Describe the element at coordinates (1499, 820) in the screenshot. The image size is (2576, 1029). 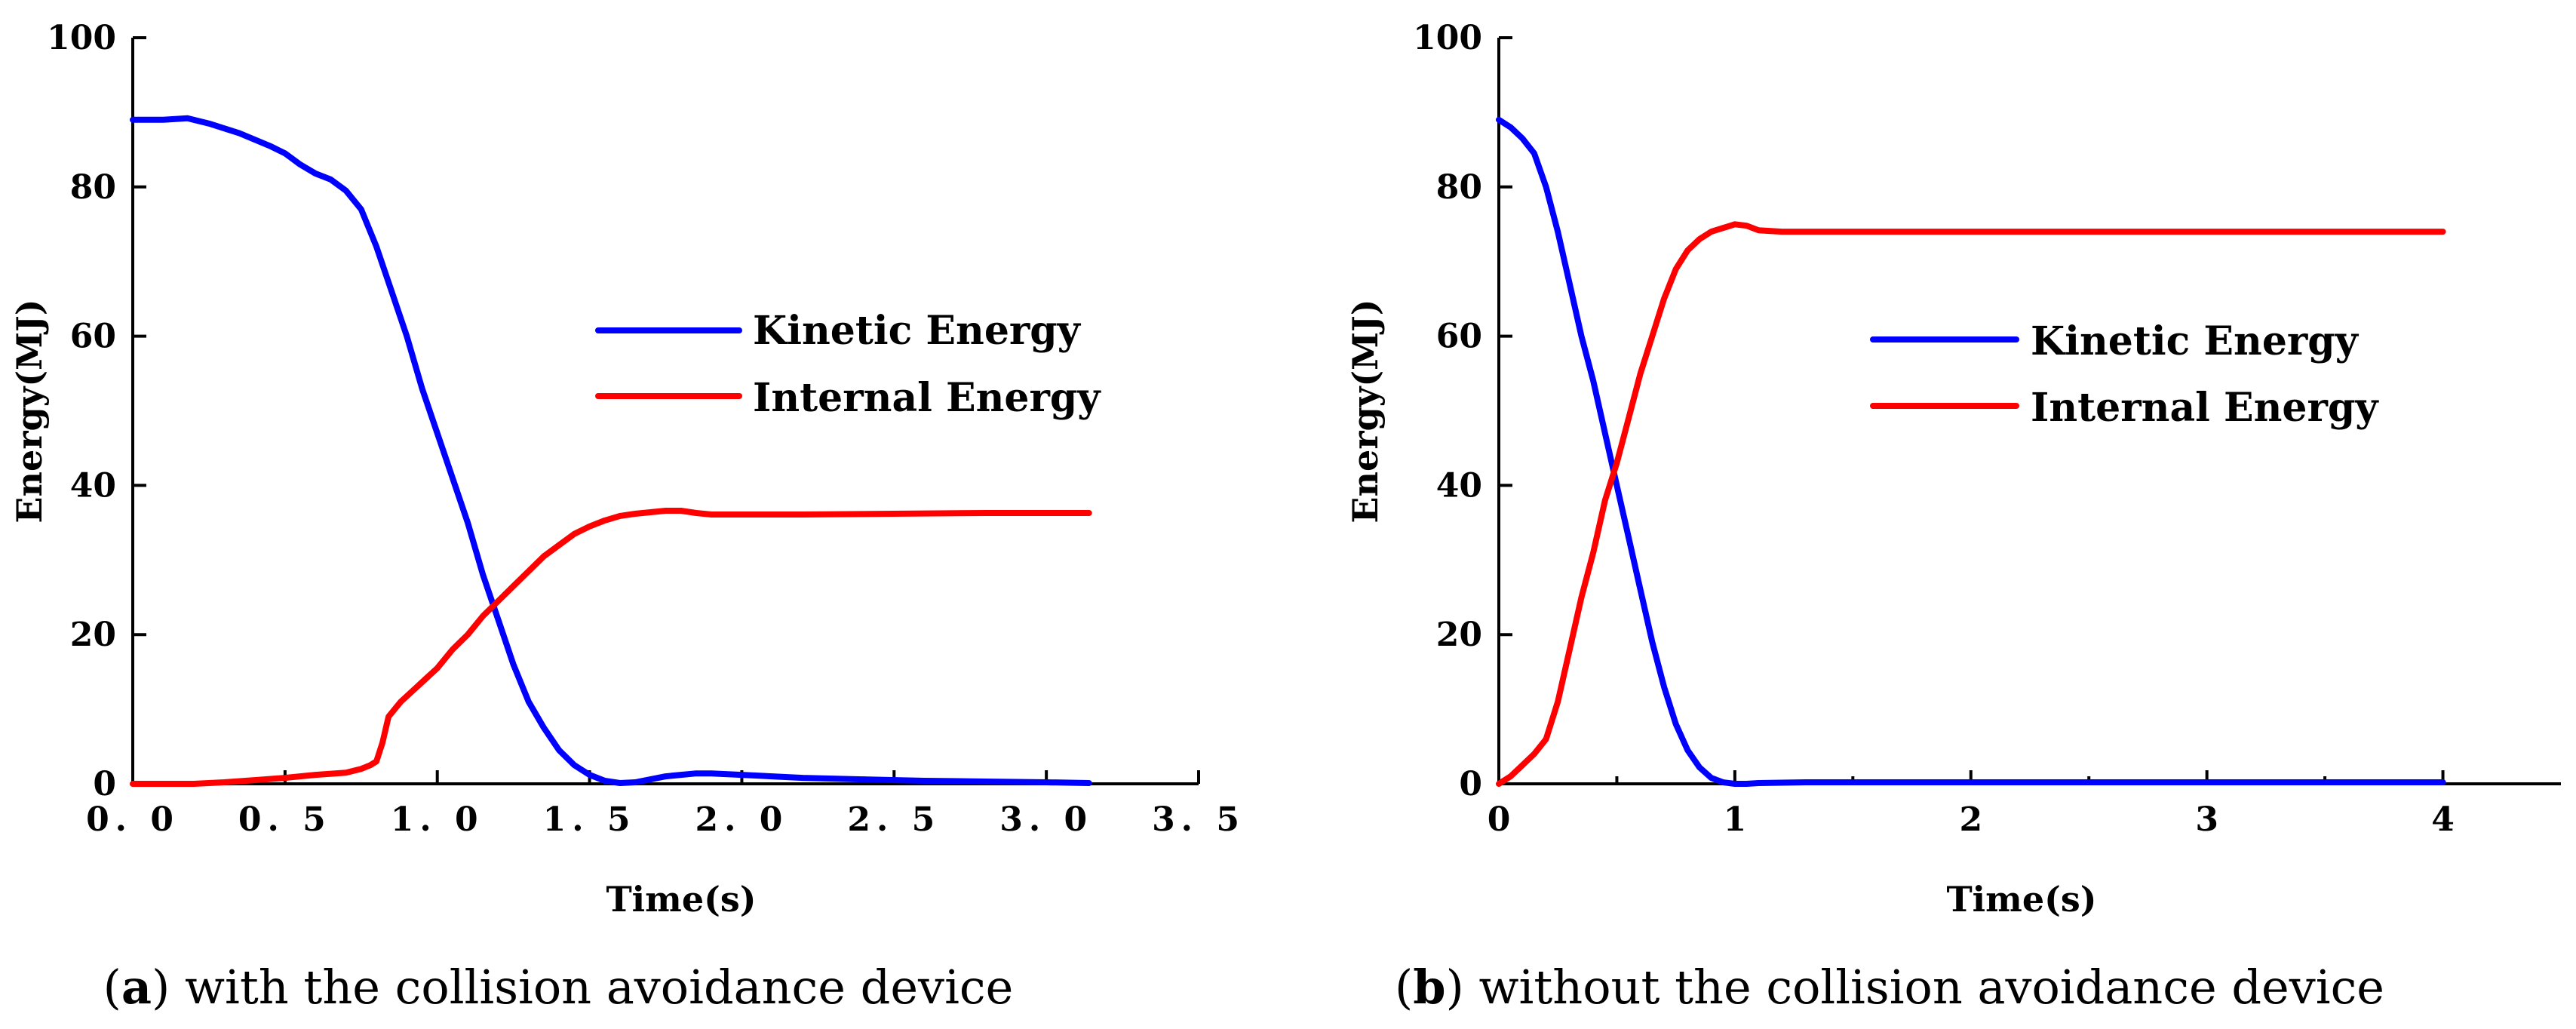
I see `panel-b-xtick-label: 0` at that location.